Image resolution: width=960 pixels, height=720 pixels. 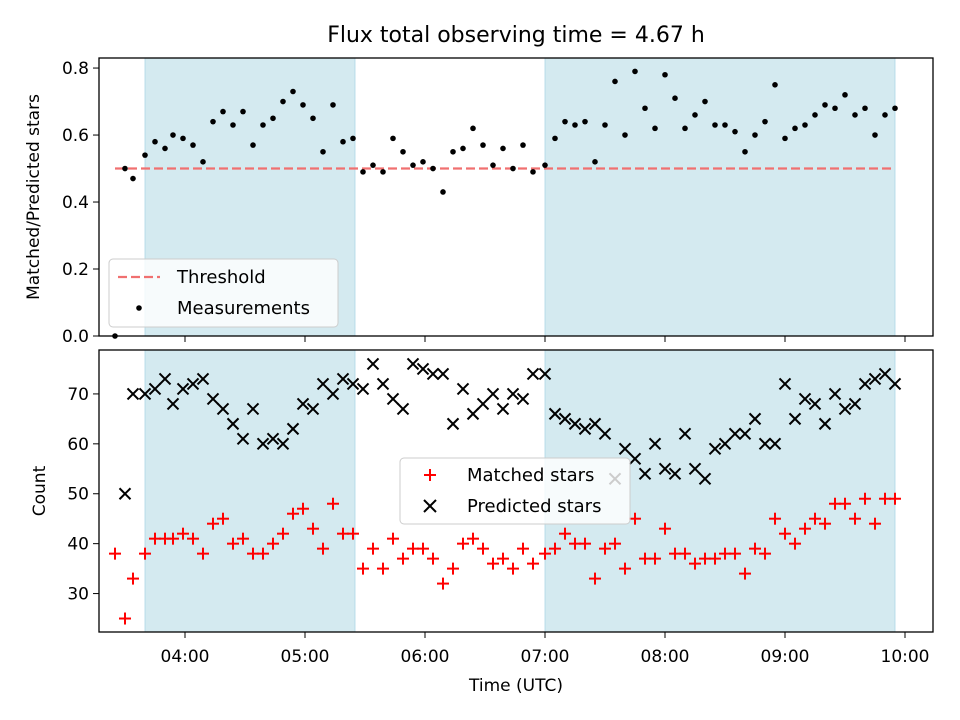 What do you see at coordinates (223, 293) in the screenshot?
I see `top-legend: Threshold Measurements` at bounding box center [223, 293].